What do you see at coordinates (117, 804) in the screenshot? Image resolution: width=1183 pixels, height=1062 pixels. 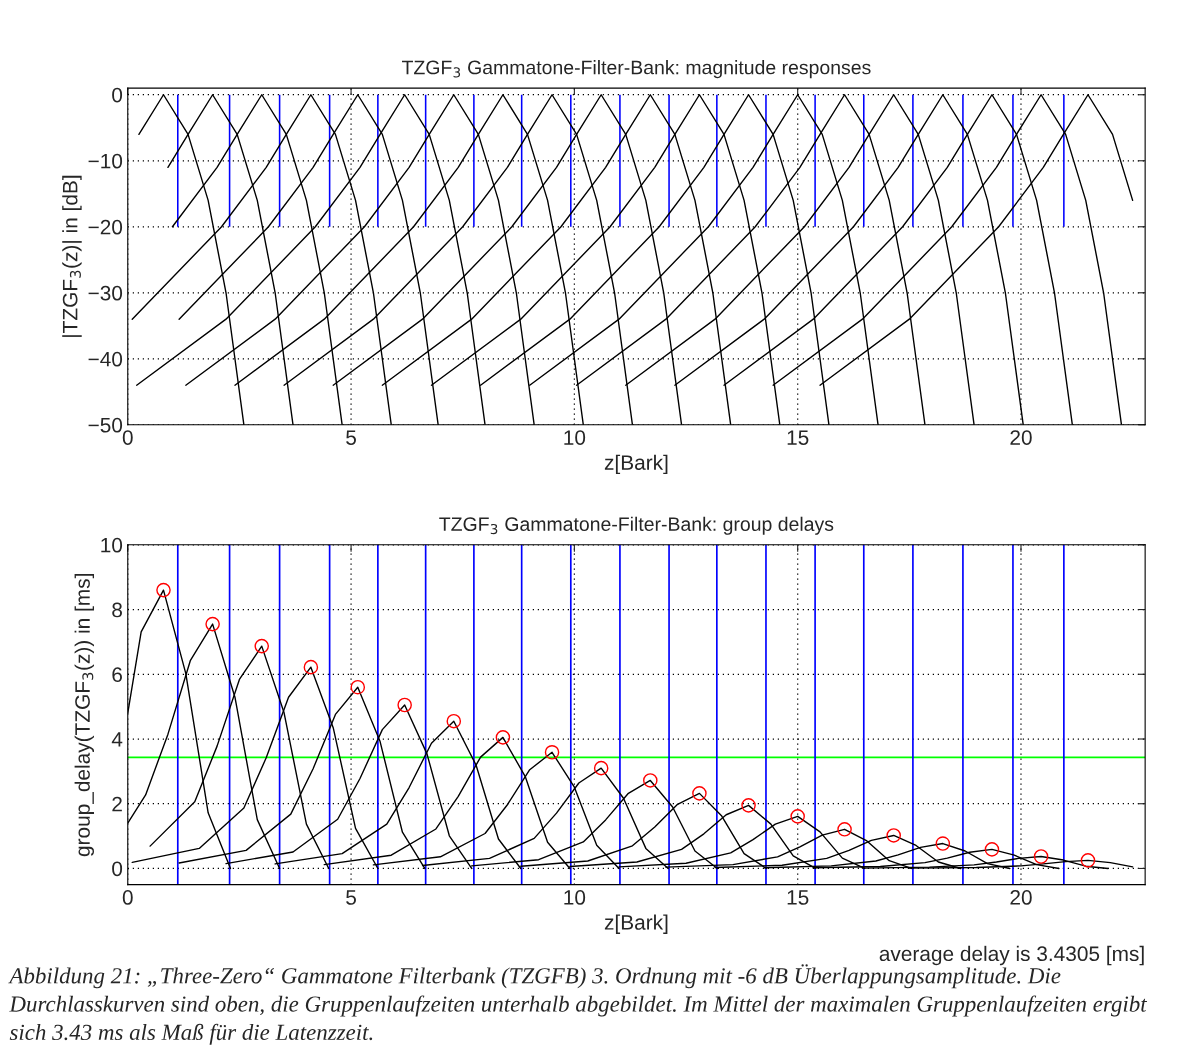 I see `y-tick-label: 2` at bounding box center [117, 804].